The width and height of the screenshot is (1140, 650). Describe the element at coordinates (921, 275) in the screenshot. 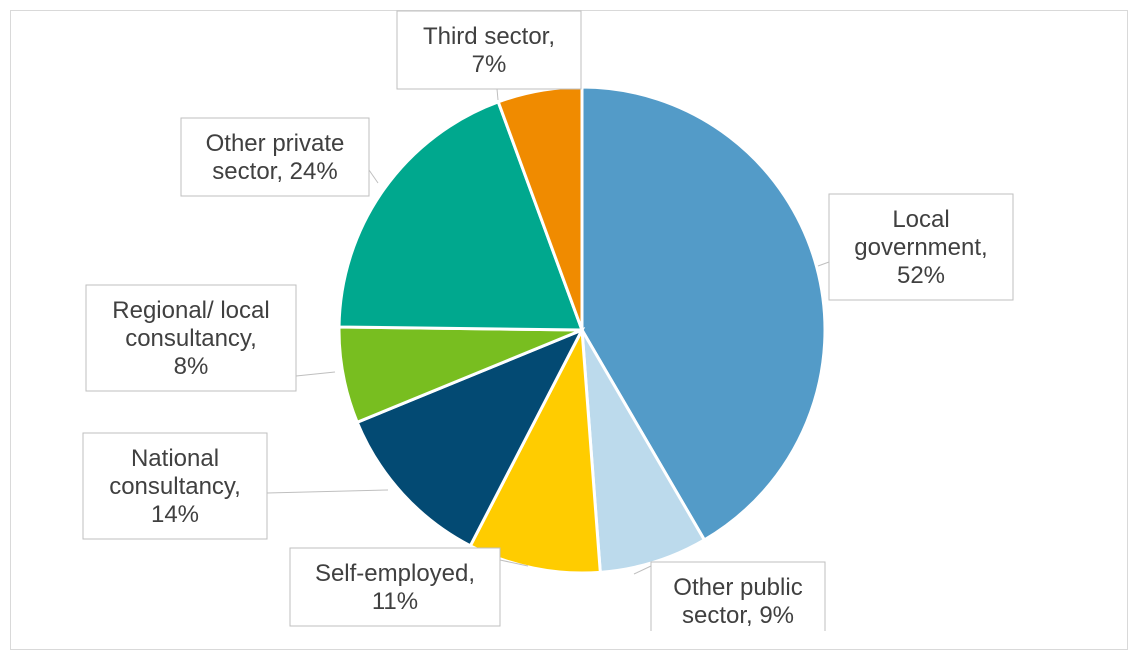

I see `data-label-line: 52%` at that location.